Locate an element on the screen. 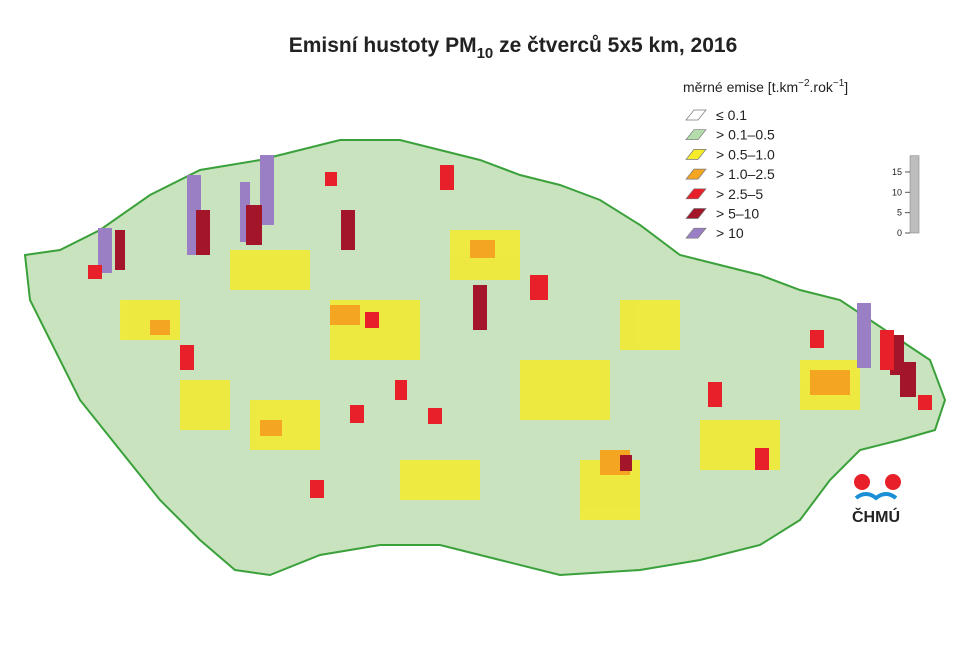 This screenshot has width=976, height=653. scale-bar is located at coordinates (914, 194).